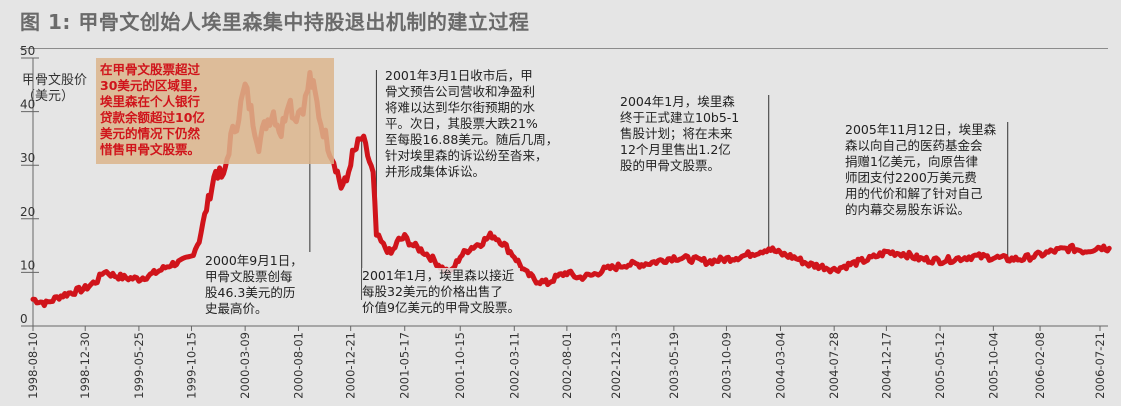 The width and height of the screenshot is (1121, 406). I want to click on x-tick-label: 2003-05-19, so click(674, 365).